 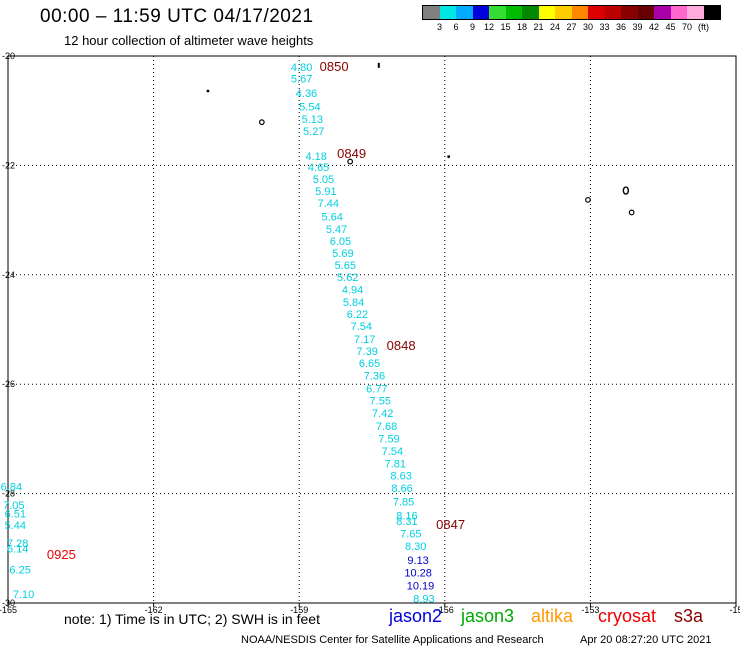 What do you see at coordinates (315, 157) in the screenshot?
I see `wave-height-value: 4.18` at bounding box center [315, 157].